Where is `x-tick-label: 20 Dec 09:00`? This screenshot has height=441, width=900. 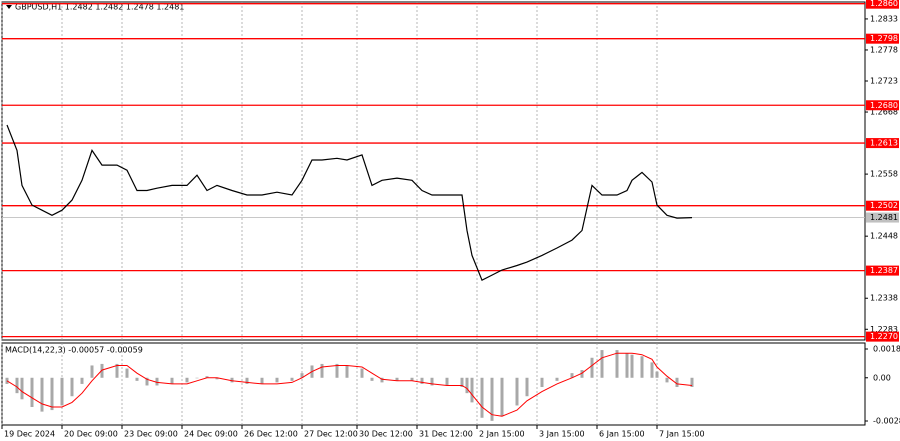 x-tick-label: 20 Dec 09:00 is located at coordinates (91, 434).